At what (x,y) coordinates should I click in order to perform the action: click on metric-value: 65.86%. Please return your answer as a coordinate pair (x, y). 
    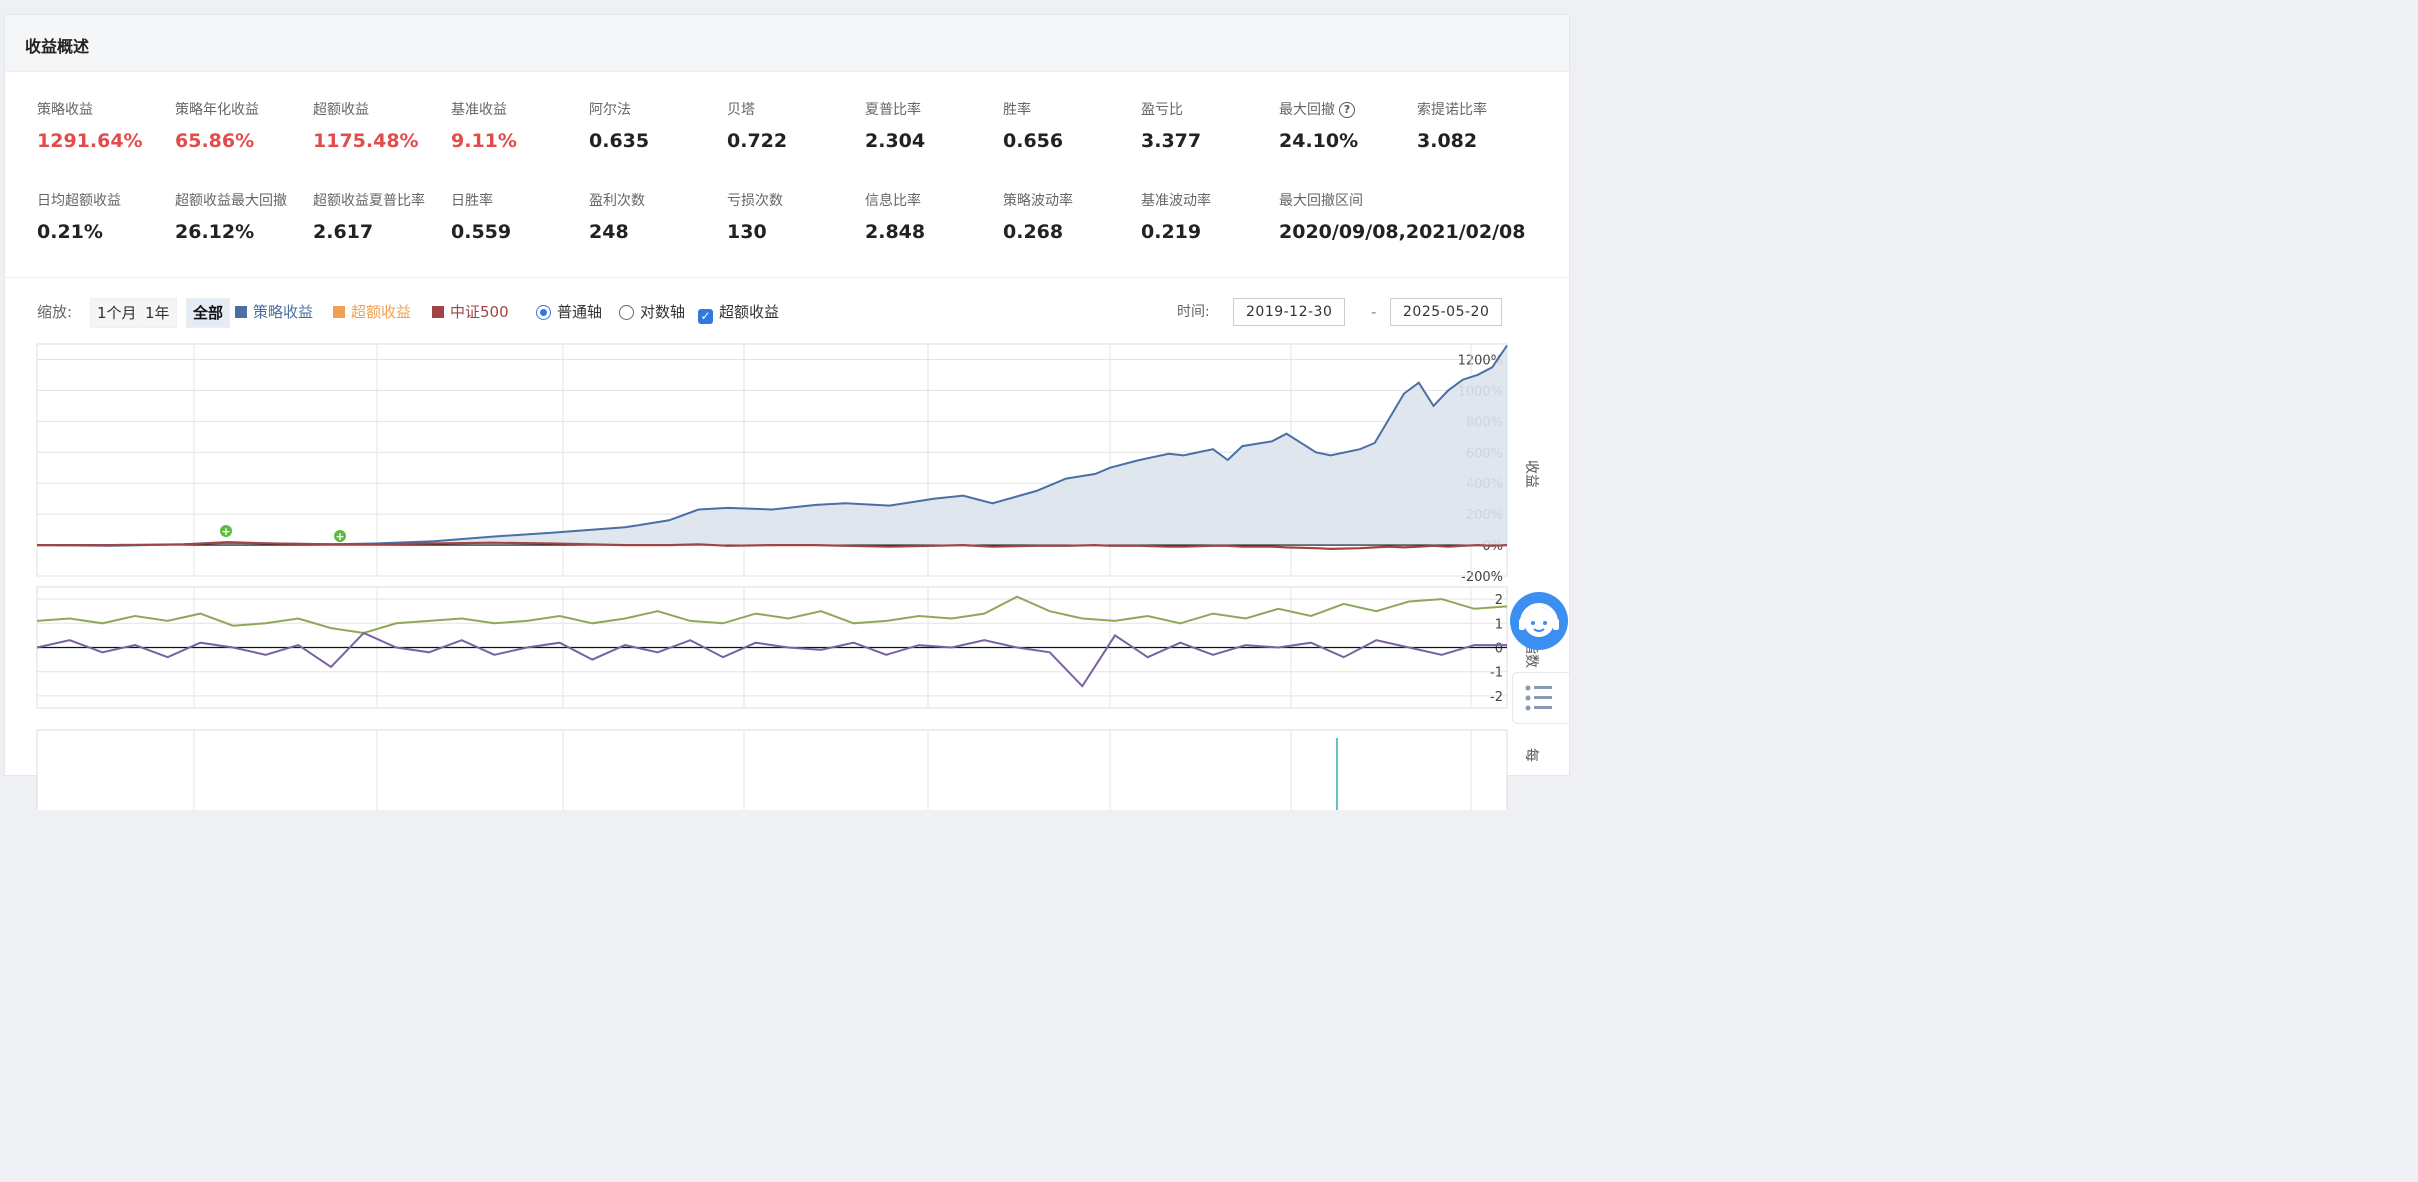
    Looking at the image, I should click on (215, 141).